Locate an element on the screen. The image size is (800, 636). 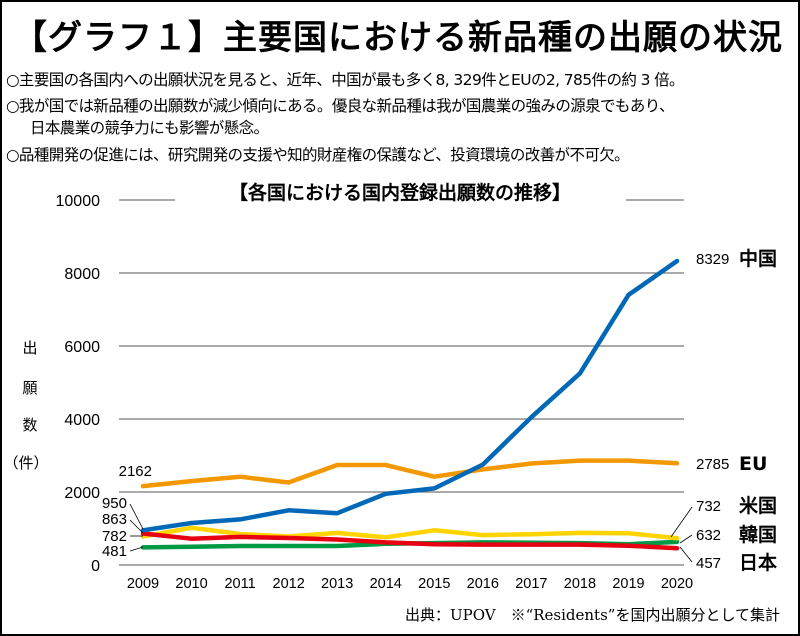
bullet-2-continued: 日本農業の競争力にも影響が懸念。 is located at coordinates (149, 128).